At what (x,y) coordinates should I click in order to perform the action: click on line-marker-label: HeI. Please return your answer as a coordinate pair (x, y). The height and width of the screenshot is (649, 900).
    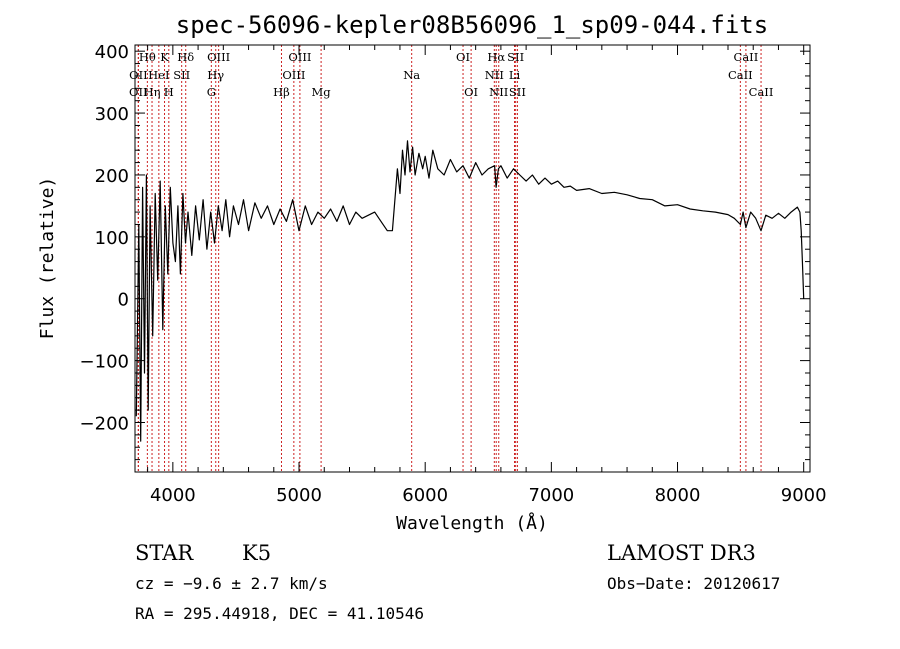
    Looking at the image, I should click on (158, 75).